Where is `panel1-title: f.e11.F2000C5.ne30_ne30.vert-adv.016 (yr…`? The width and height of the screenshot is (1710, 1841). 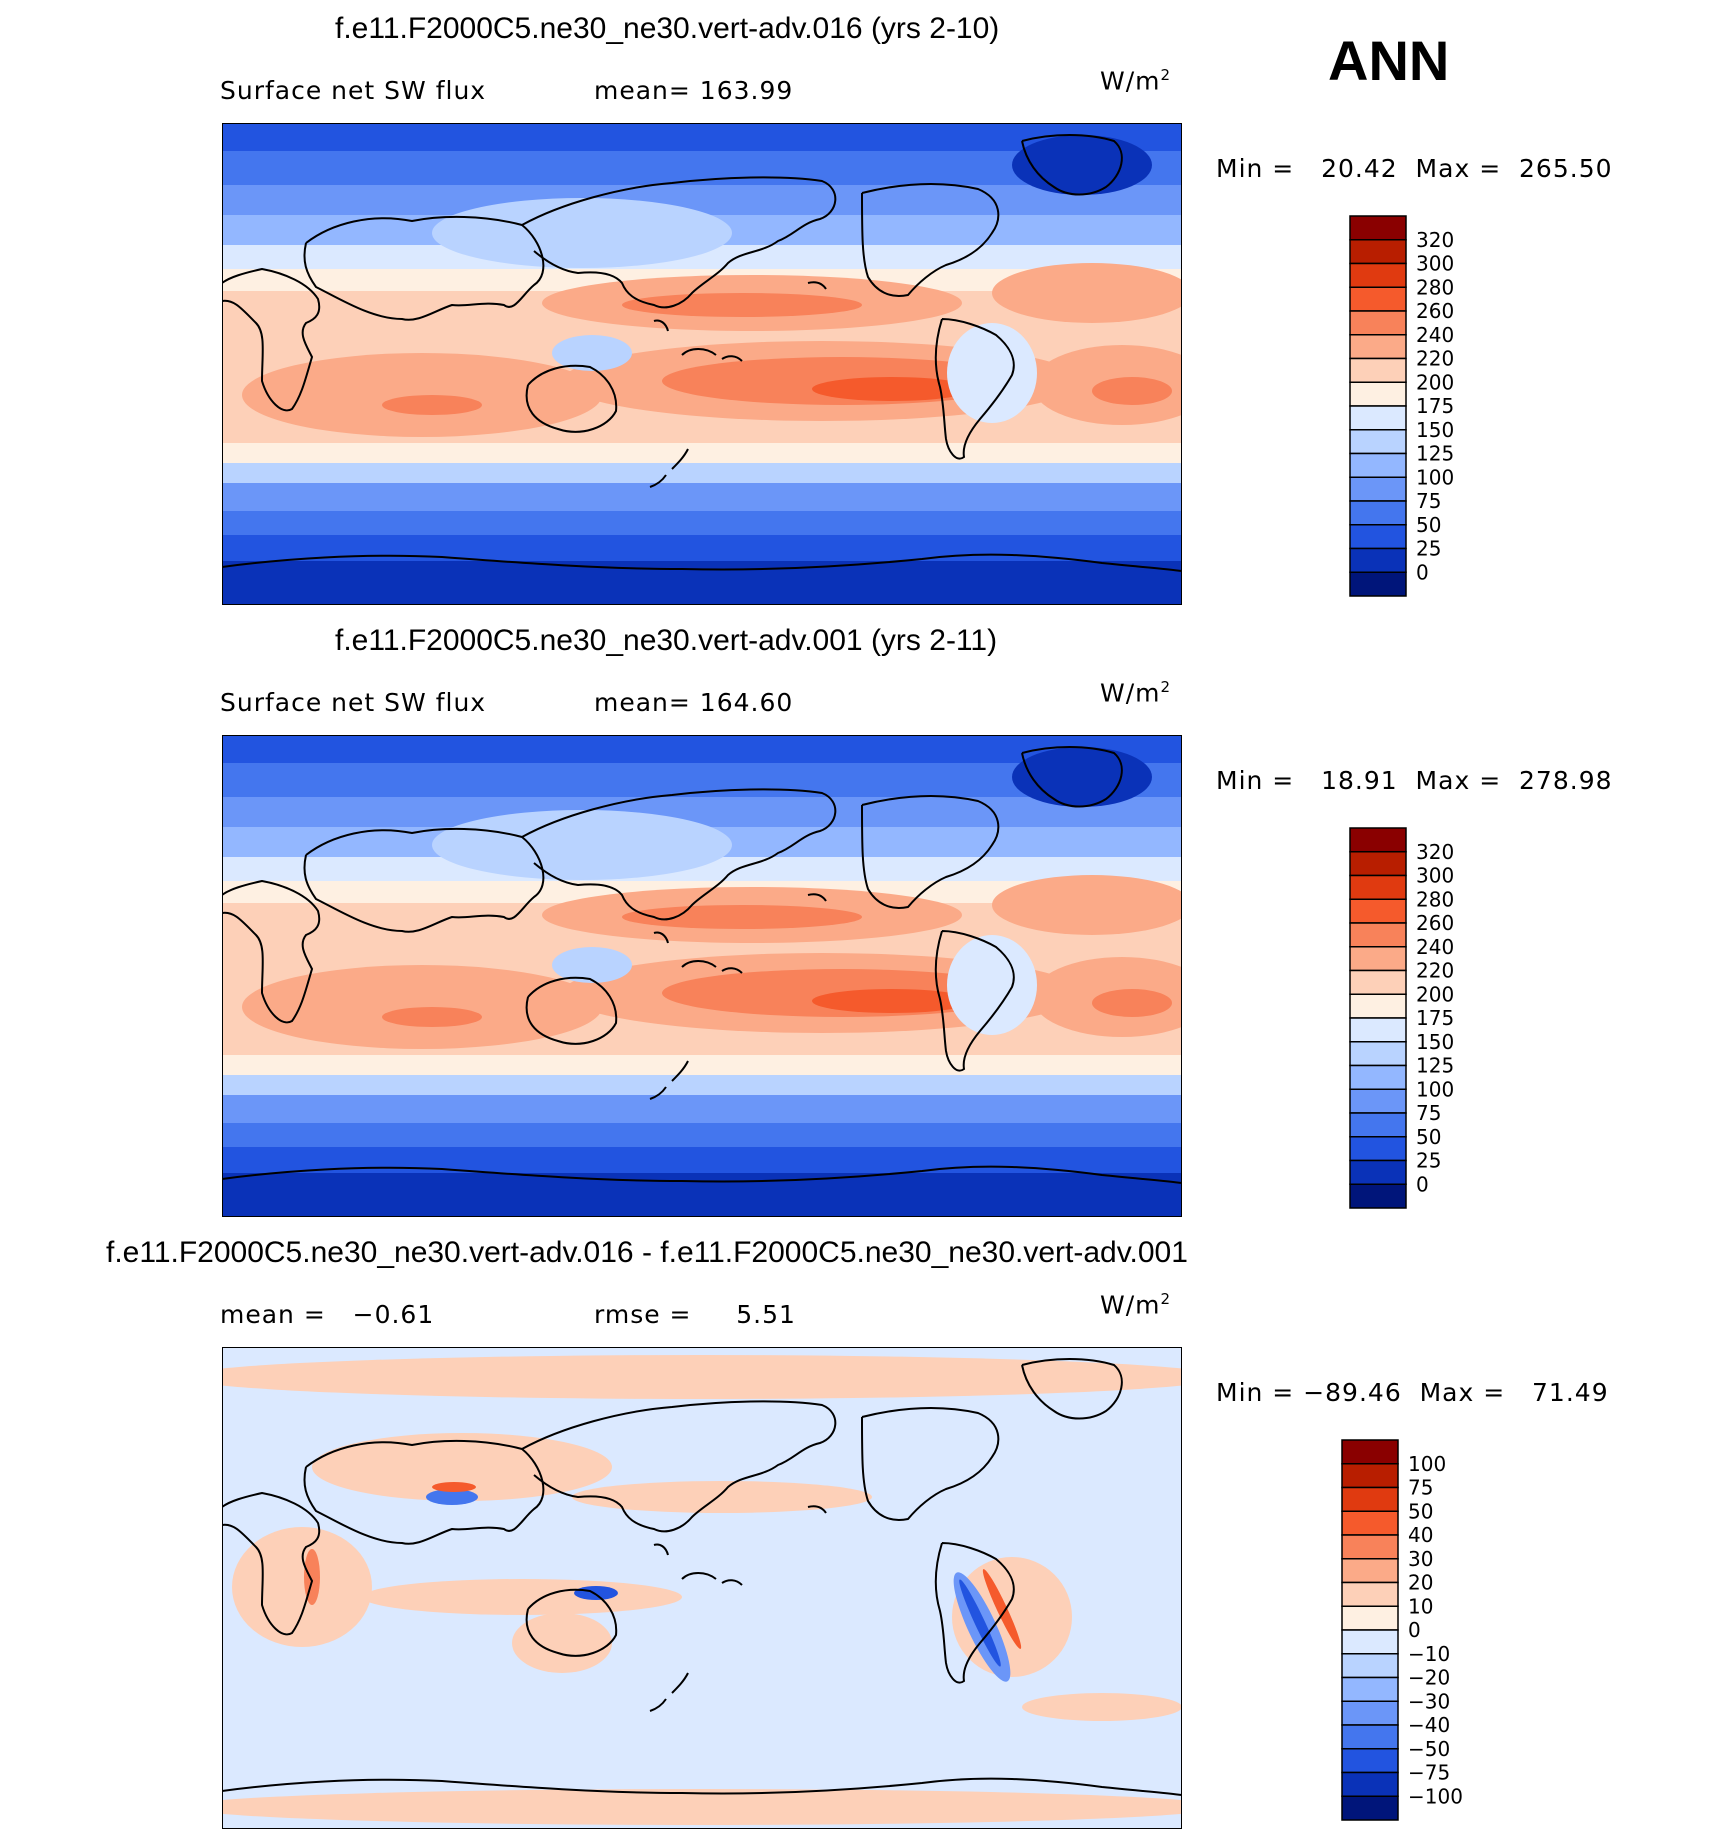
panel1-title: f.e11.F2000C5.ne30_ne30.vert-adv.016 (yr… is located at coordinates (667, 28).